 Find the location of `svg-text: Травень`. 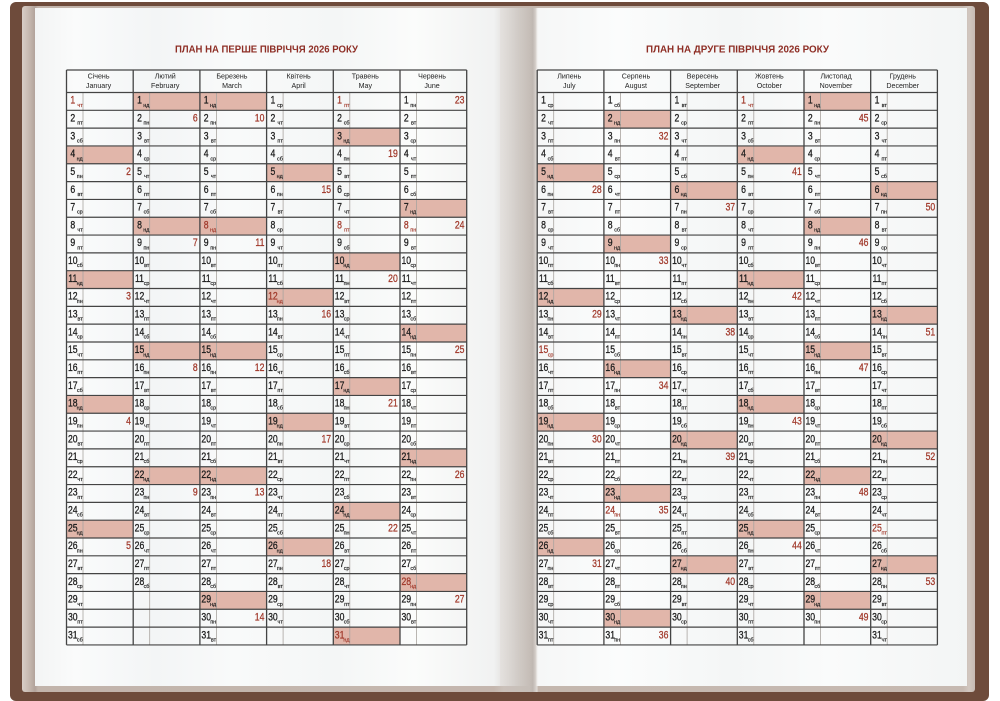

svg-text: Травень is located at coordinates (365, 76).